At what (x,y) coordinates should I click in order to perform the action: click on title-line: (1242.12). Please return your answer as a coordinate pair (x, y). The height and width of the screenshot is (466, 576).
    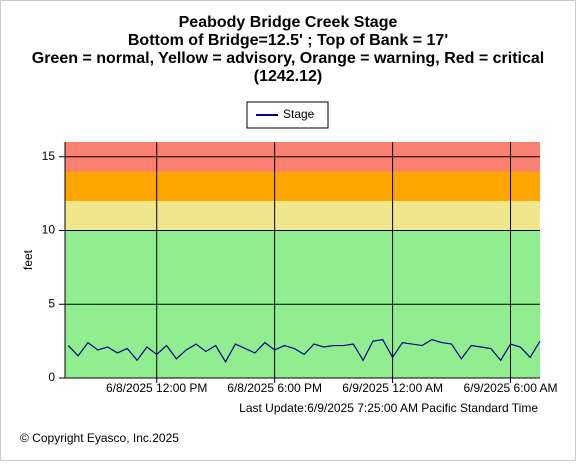
    Looking at the image, I should click on (288, 76).